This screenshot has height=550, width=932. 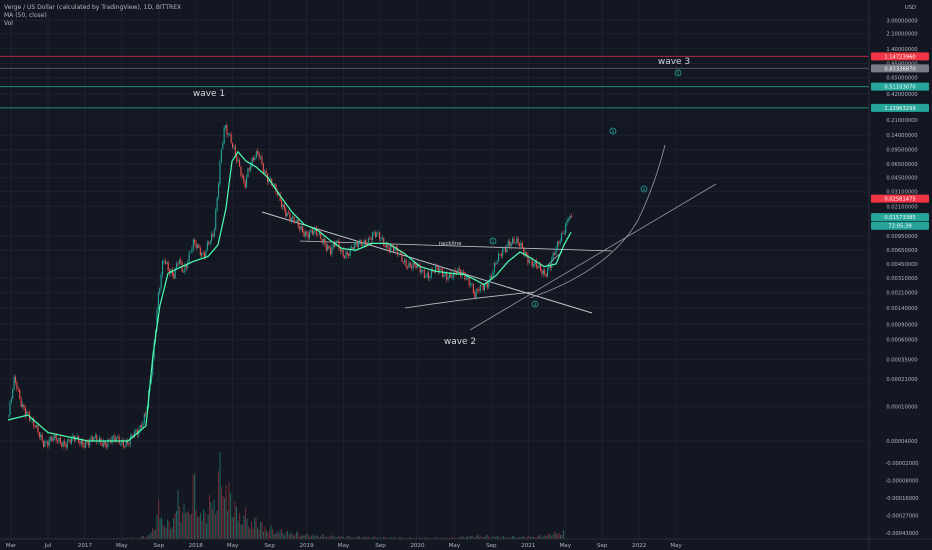 What do you see at coordinates (8, 23) in the screenshot?
I see `volume-indicator-label: Vol` at bounding box center [8, 23].